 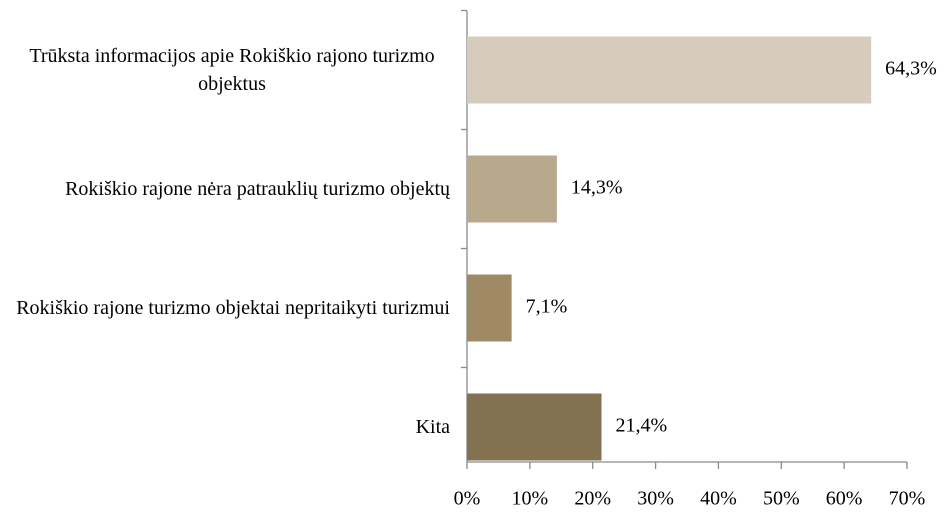 I want to click on value-label: 21,4%, so click(x=642, y=426).